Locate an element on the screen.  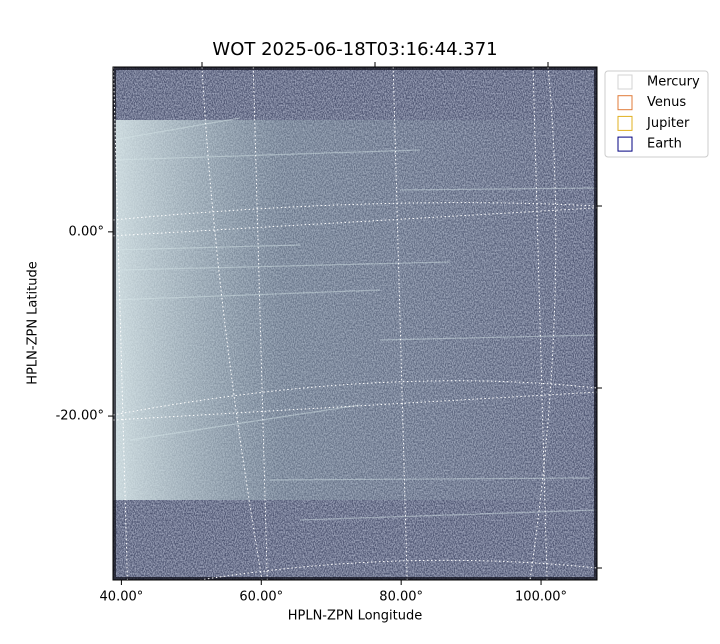
legend is located at coordinates (656, 114).